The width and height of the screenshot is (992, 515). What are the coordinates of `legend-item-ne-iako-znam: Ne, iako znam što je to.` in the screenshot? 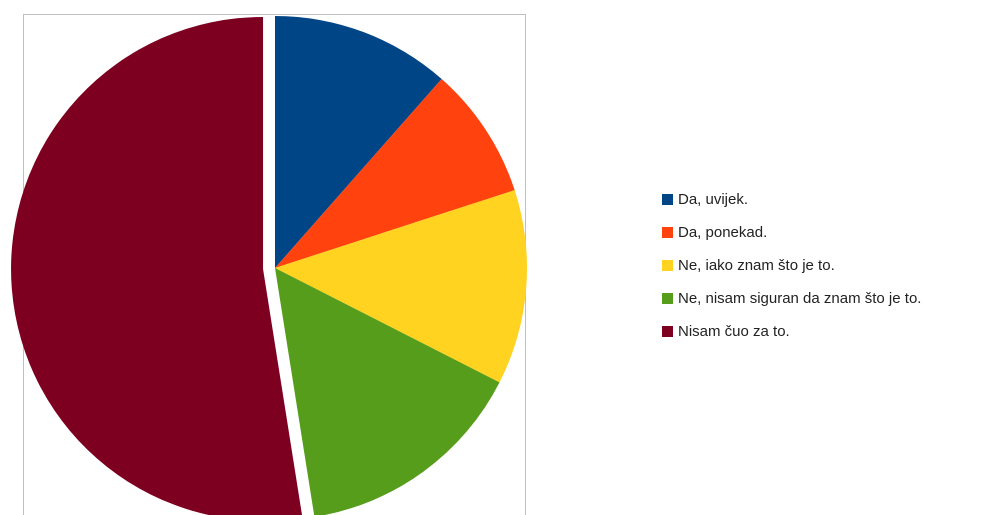 It's located at (791, 265).